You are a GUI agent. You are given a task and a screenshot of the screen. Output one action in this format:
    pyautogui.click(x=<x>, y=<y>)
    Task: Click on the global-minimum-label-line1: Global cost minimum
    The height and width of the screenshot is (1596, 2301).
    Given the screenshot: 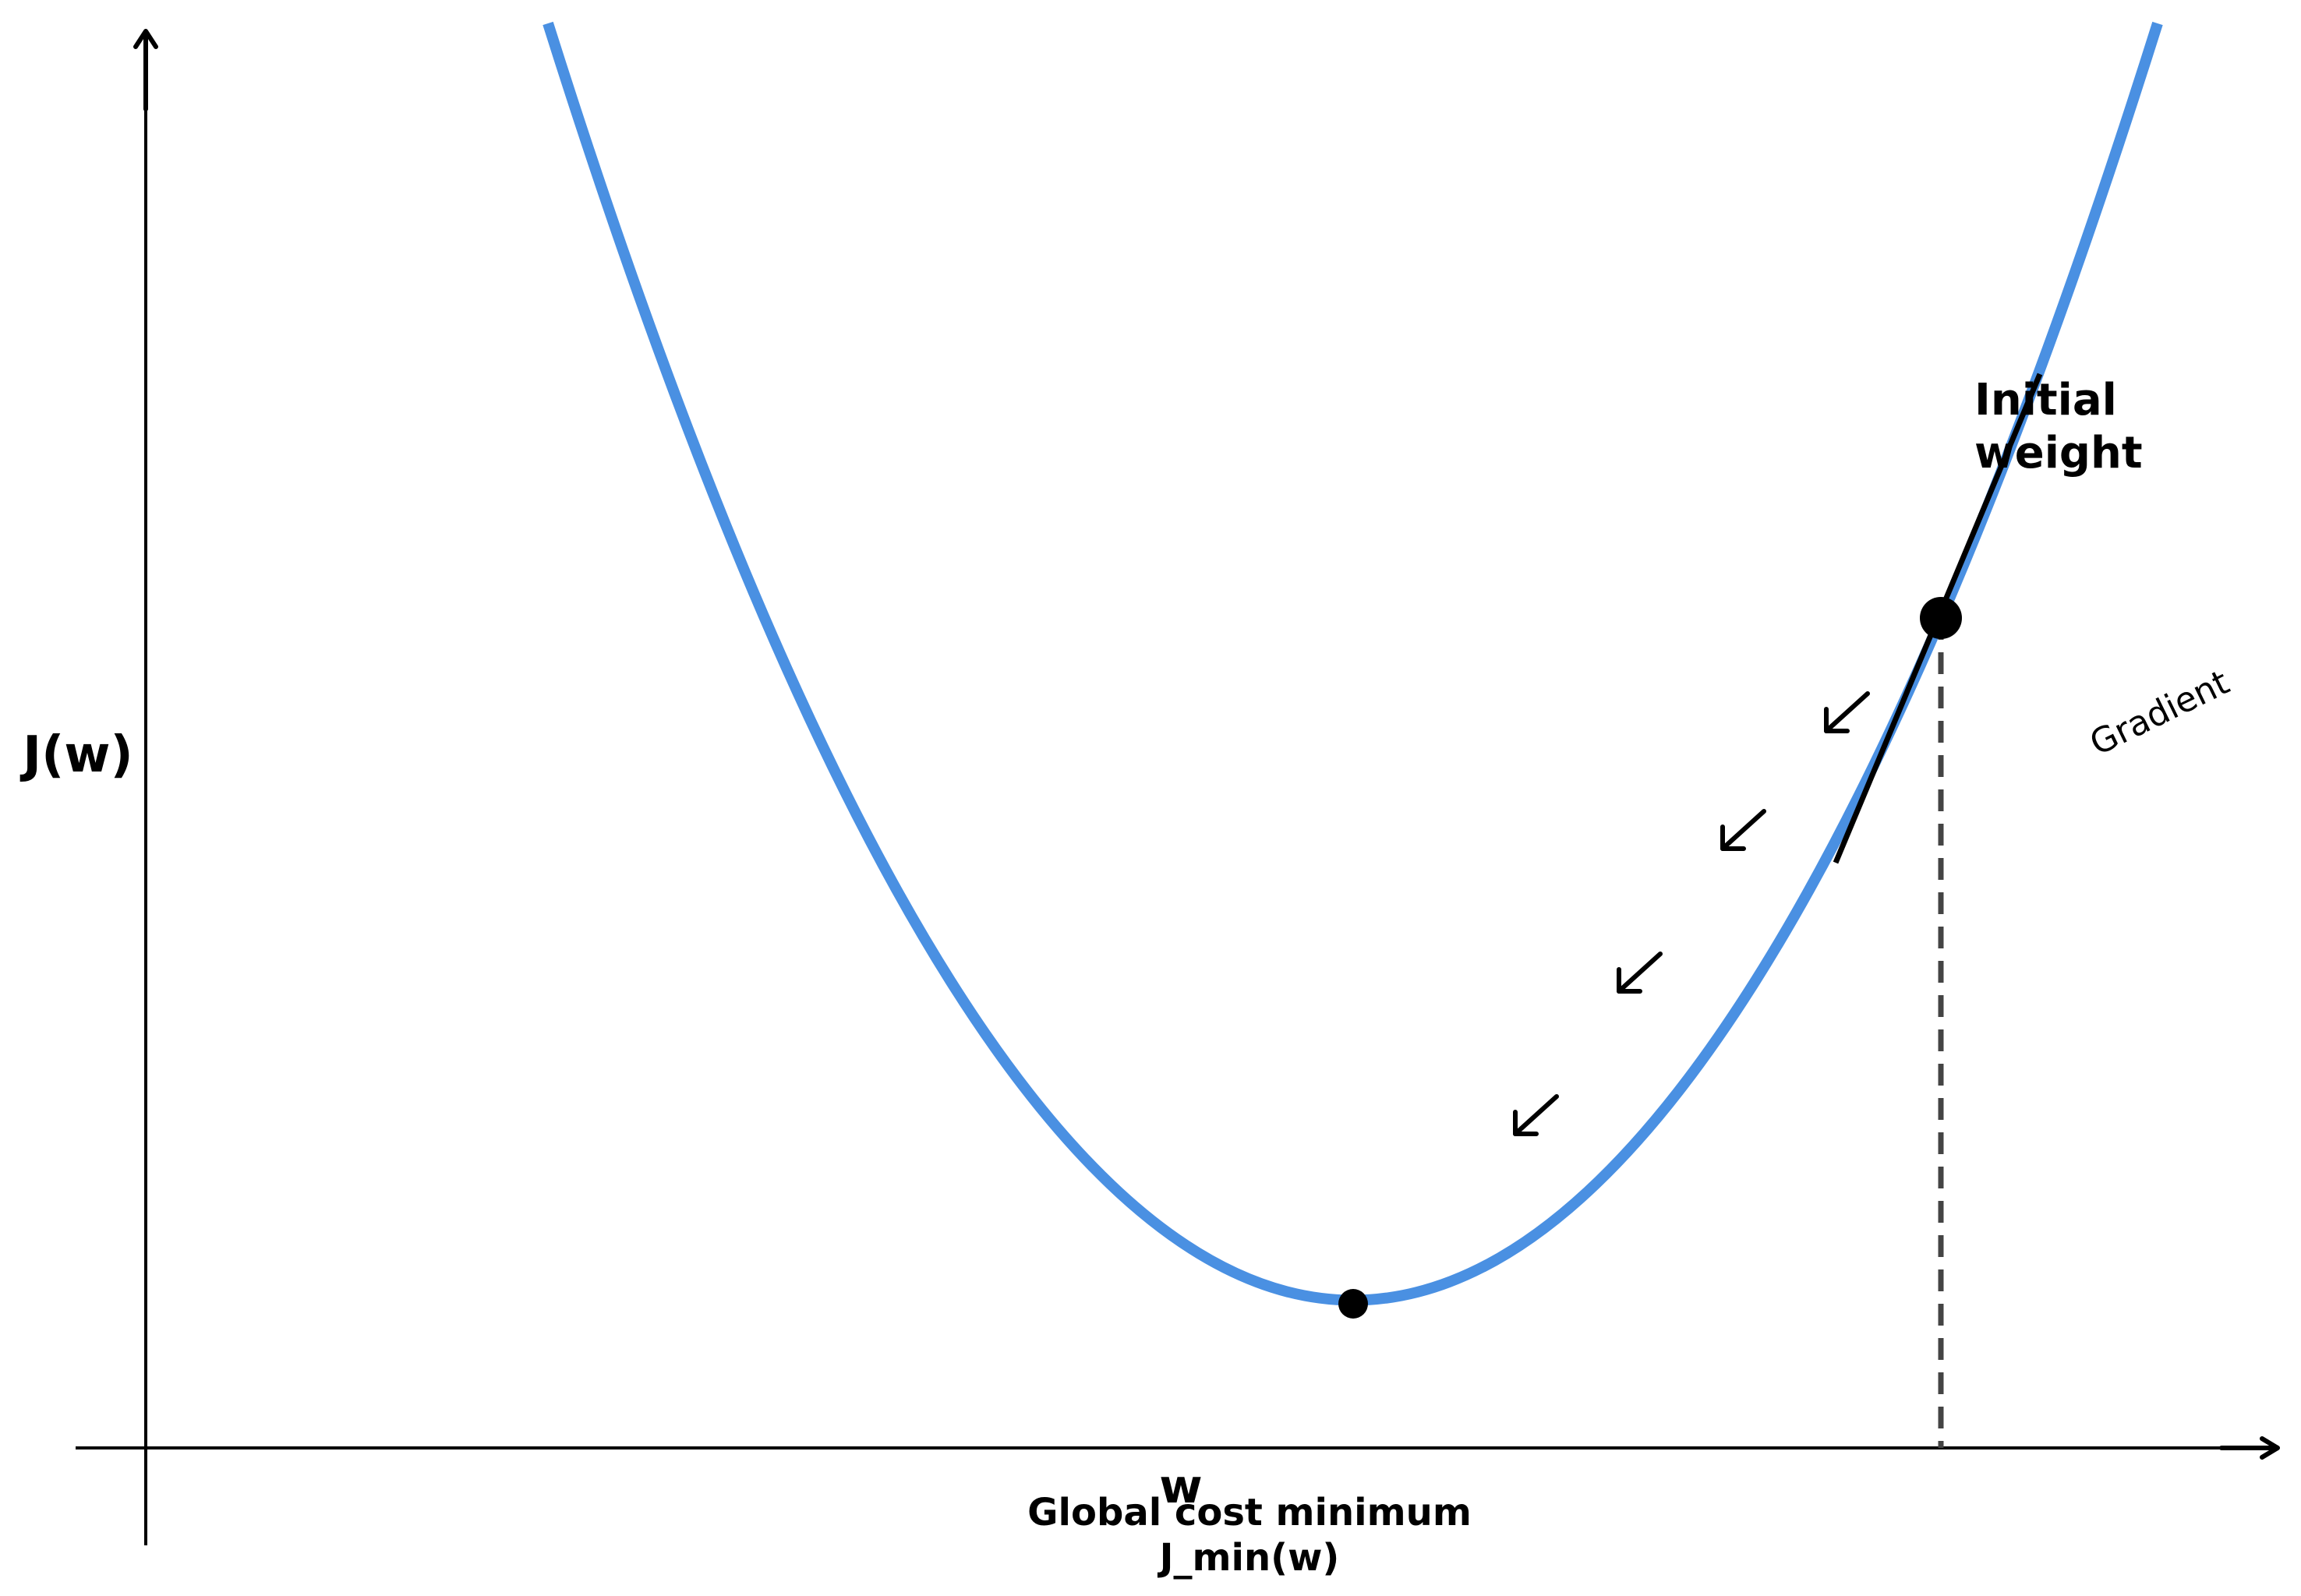 What is the action you would take?
    pyautogui.click(x=1249, y=1512)
    